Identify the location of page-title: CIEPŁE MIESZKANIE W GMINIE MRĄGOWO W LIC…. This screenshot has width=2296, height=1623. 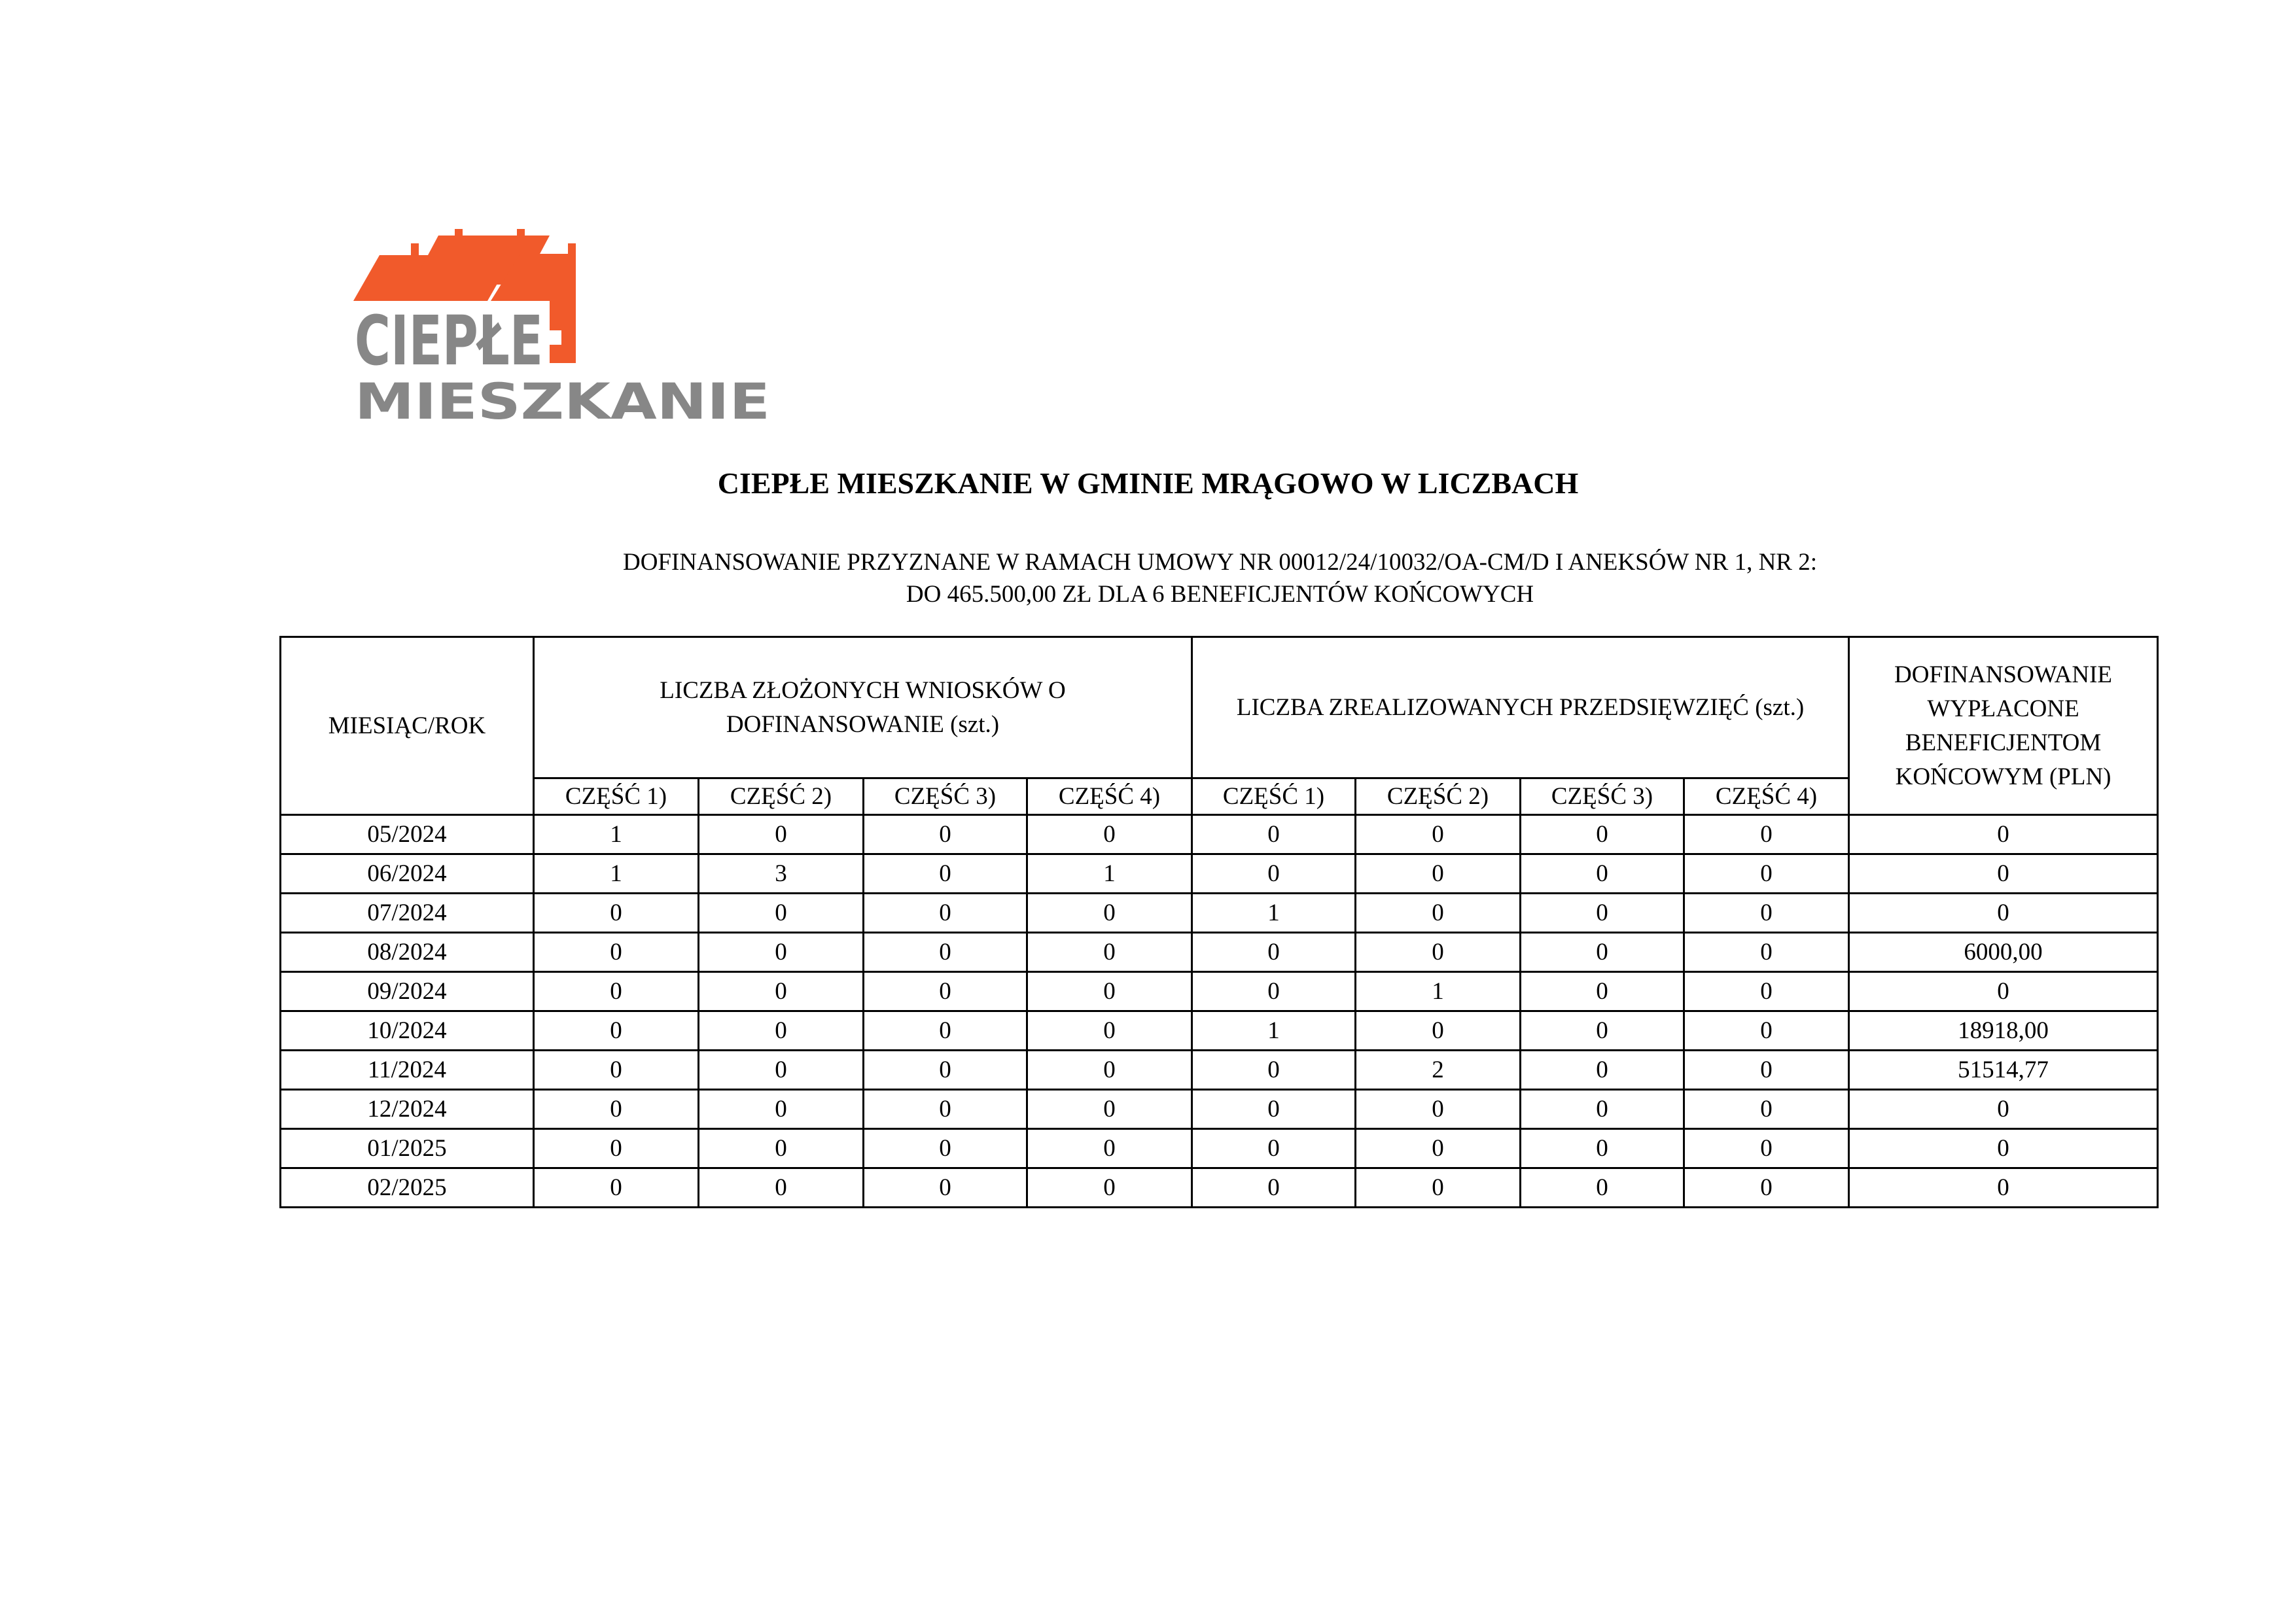
(1148, 483).